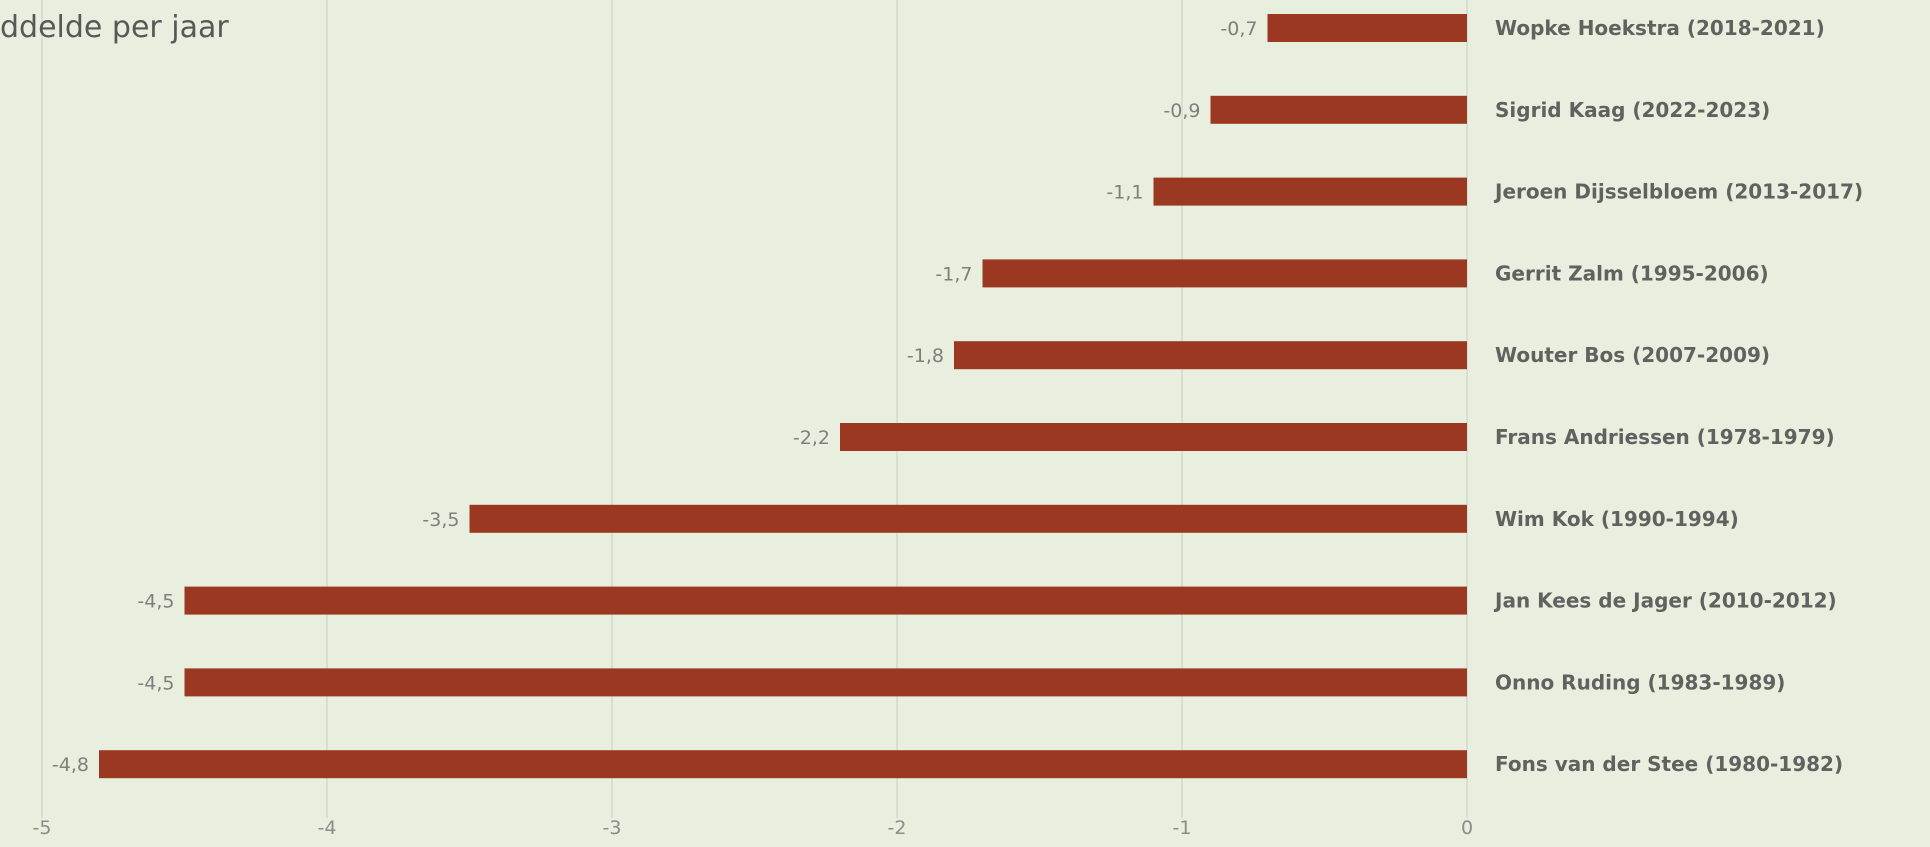  Describe the element at coordinates (1182, 828) in the screenshot. I see `x-tick-label: -1` at that location.